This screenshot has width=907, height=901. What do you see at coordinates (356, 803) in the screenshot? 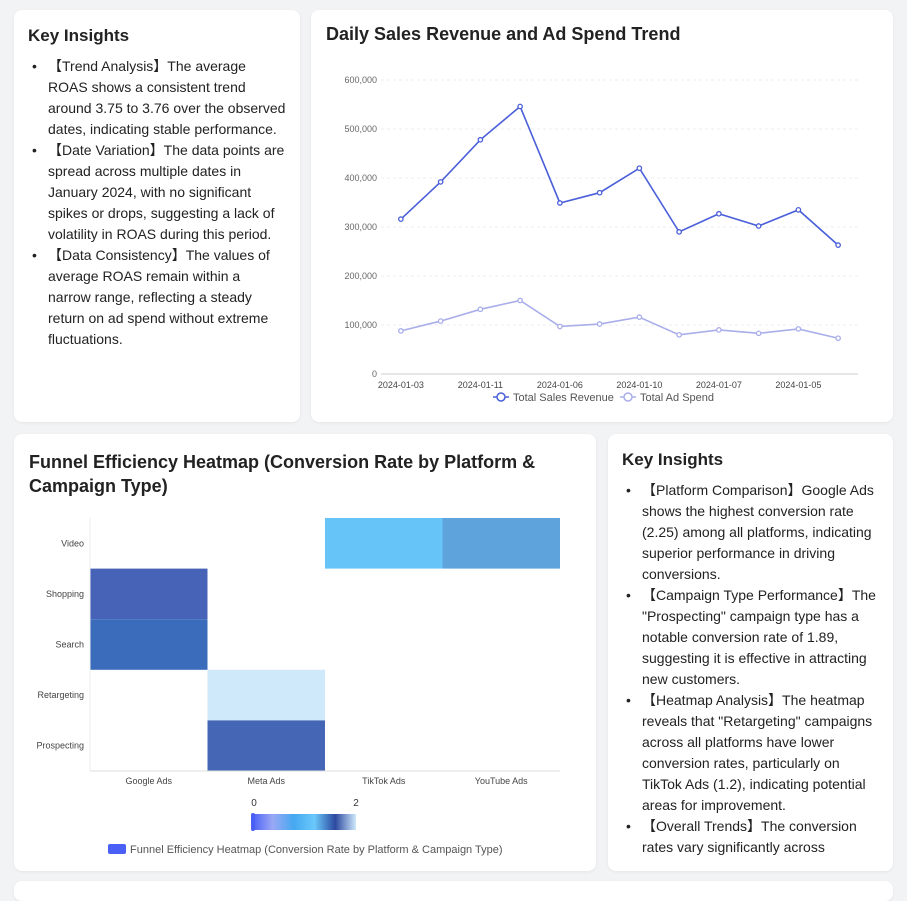
I see `visualmap-max: 2` at bounding box center [356, 803].